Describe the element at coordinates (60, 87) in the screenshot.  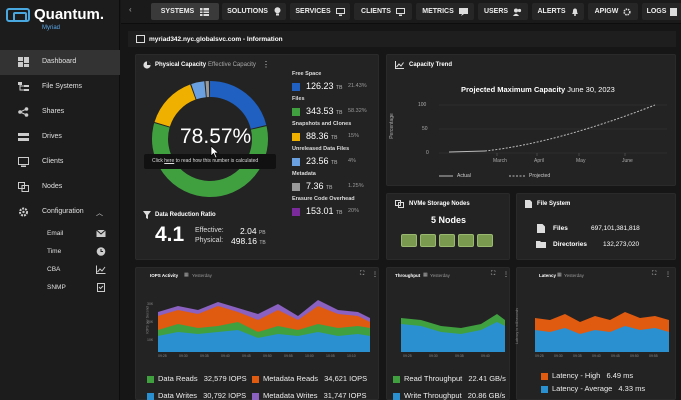
I see `sidebar-item-file-systems: File Systems` at that location.